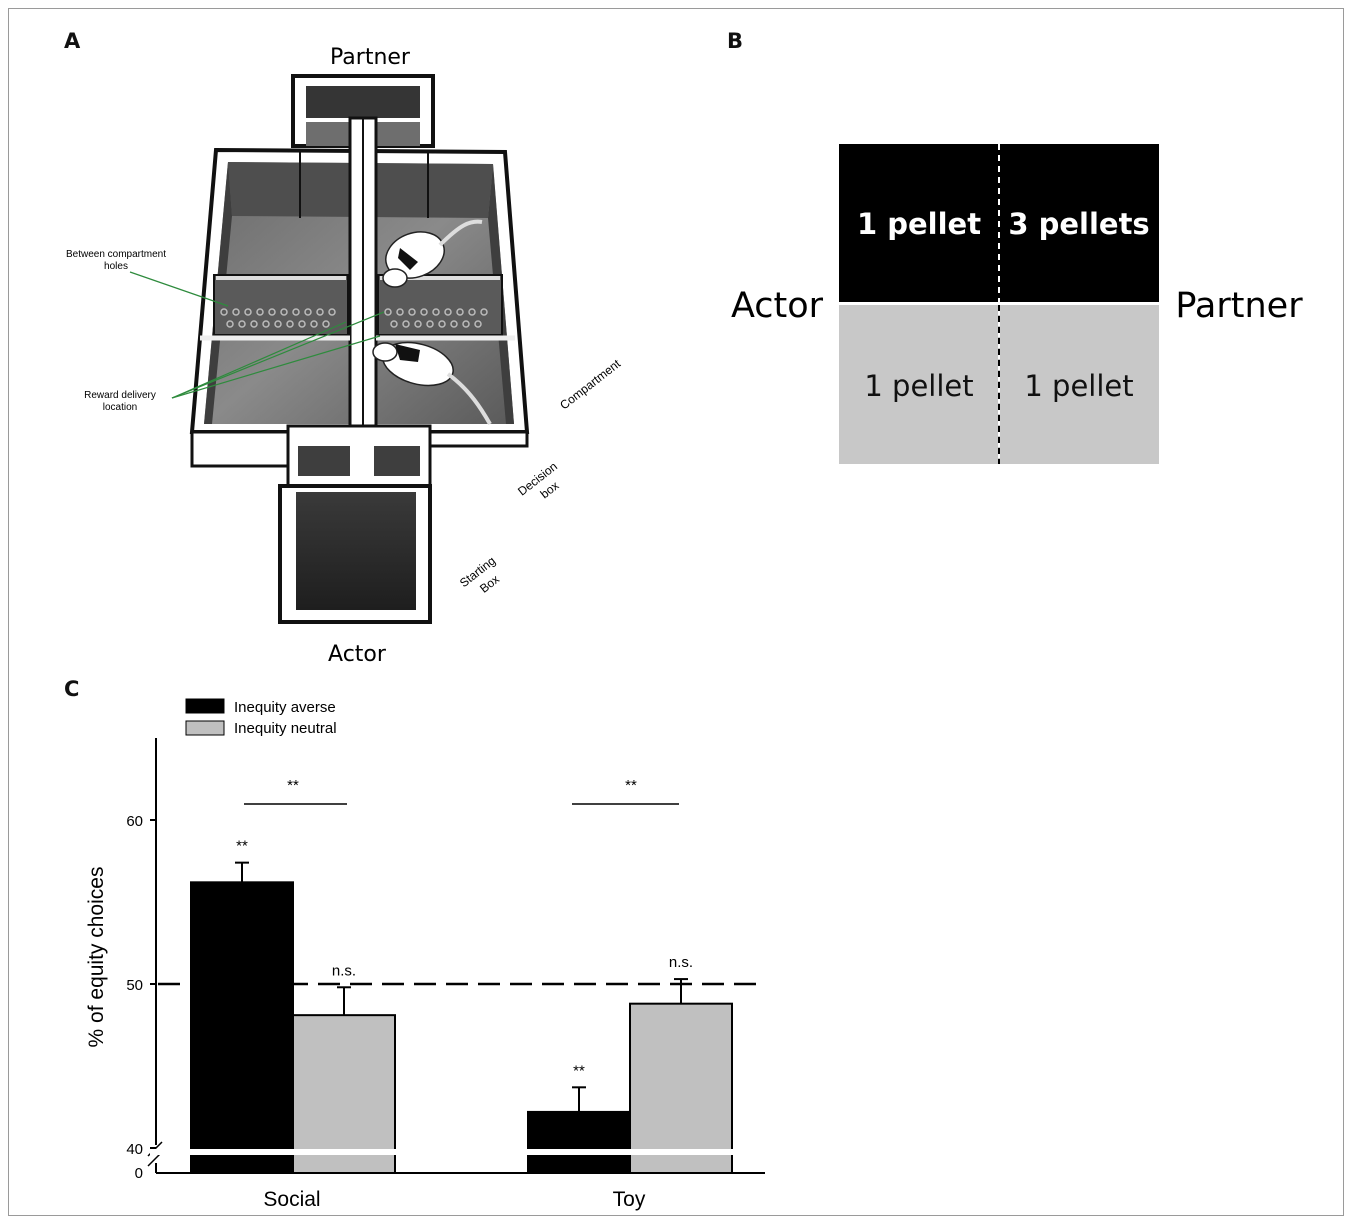 The width and height of the screenshot is (1354, 1224). Describe the element at coordinates (432, 253) in the screenshot. I see `rat-partner` at that location.